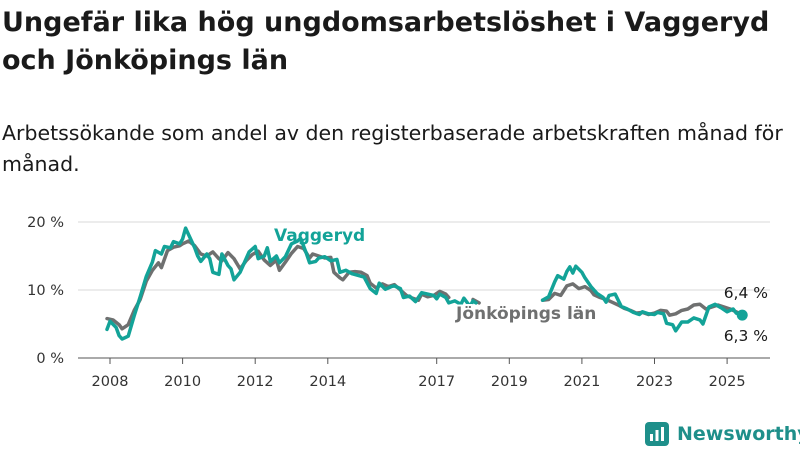 The height and width of the screenshot is (450, 800). What do you see at coordinates (45, 291) in the screenshot?
I see `y-tick-label: 10 %` at bounding box center [45, 291].